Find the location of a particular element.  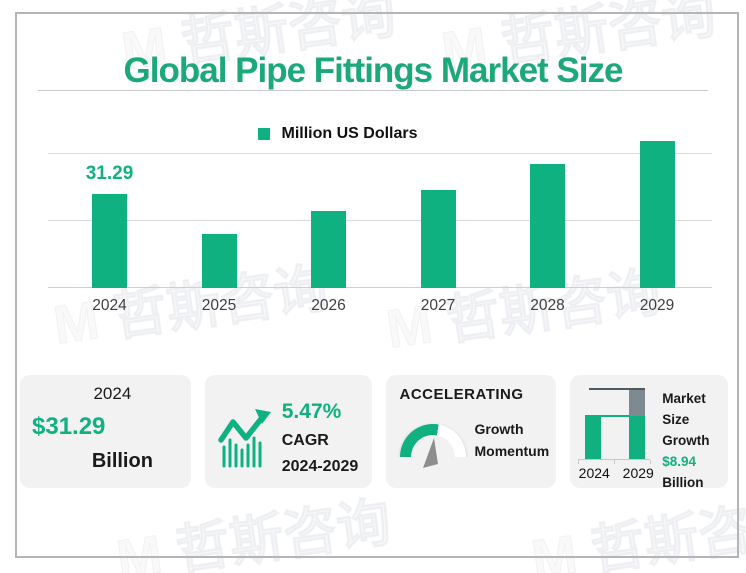

card2-period-label: 2024-2029 is located at coordinates (320, 466).